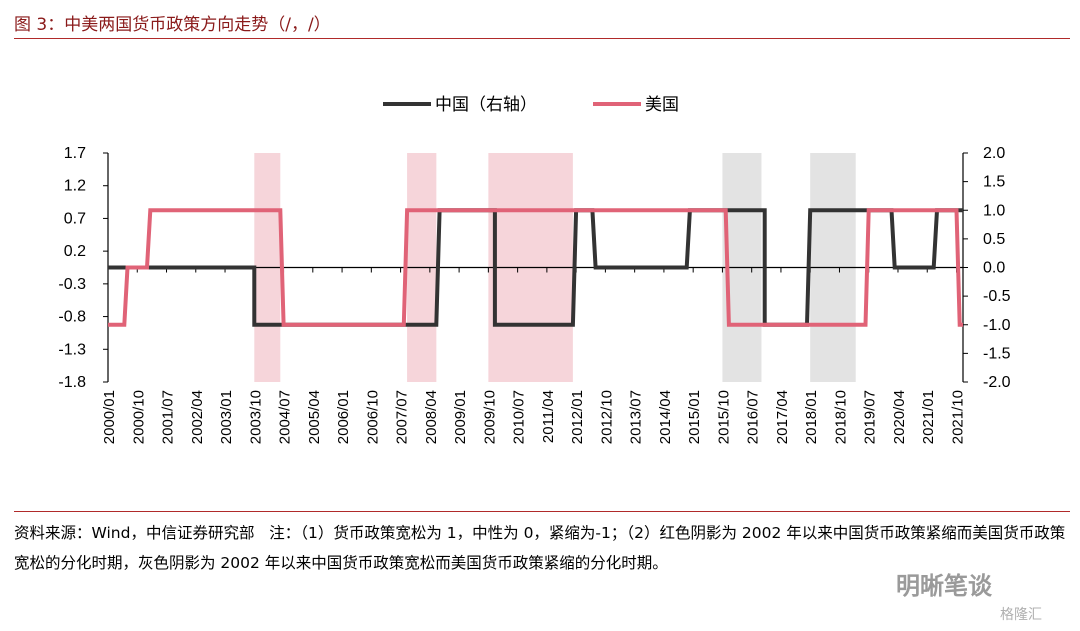  I want to click on x-tick-label: 2001/07, so click(168, 417).